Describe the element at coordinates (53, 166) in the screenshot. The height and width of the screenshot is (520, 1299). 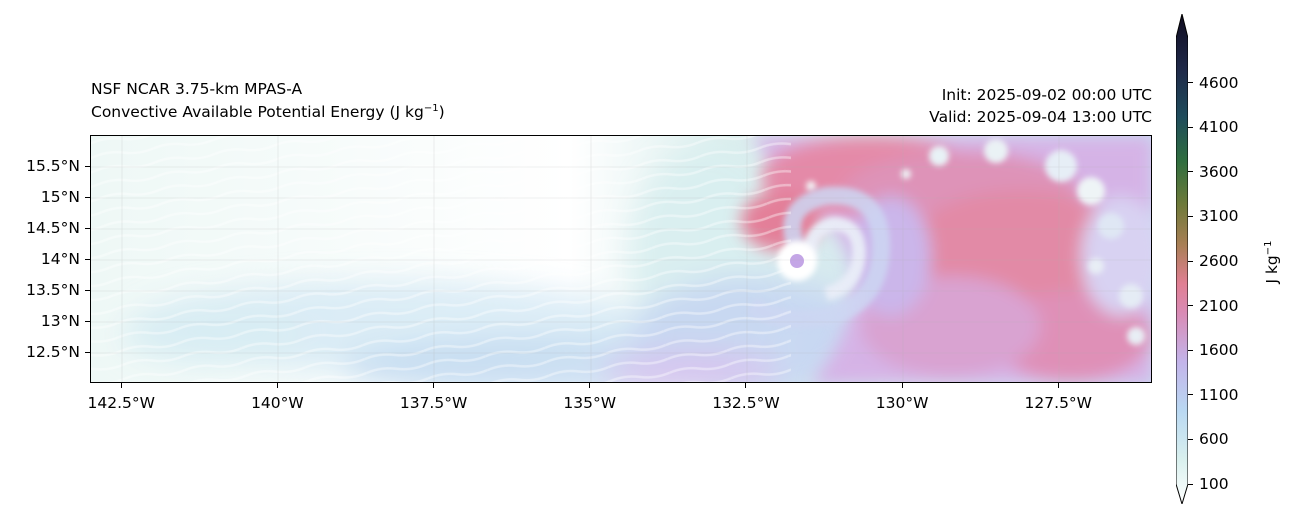
I see `lat-tick-label: 15.5°N` at that location.